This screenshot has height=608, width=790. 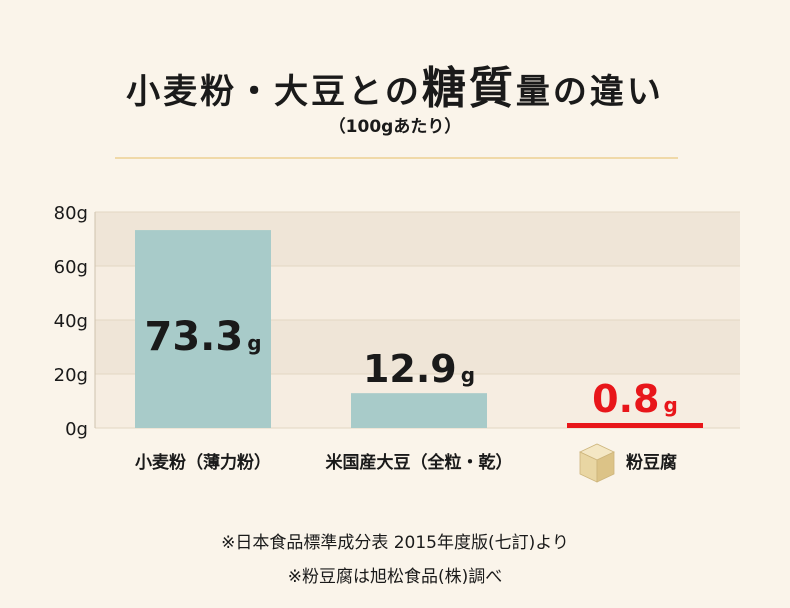 What do you see at coordinates (396, 158) in the screenshot?
I see `title-divider` at bounding box center [396, 158].